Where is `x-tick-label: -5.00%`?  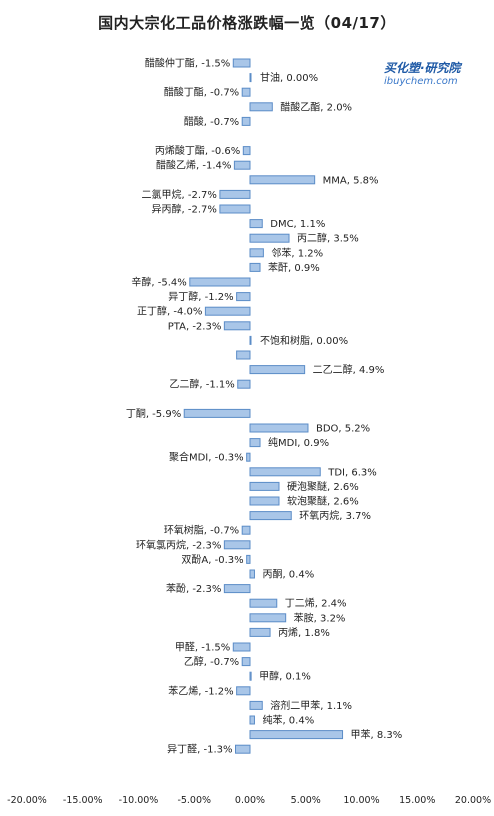
x-tick-label: -5.00% is located at coordinates (194, 800).